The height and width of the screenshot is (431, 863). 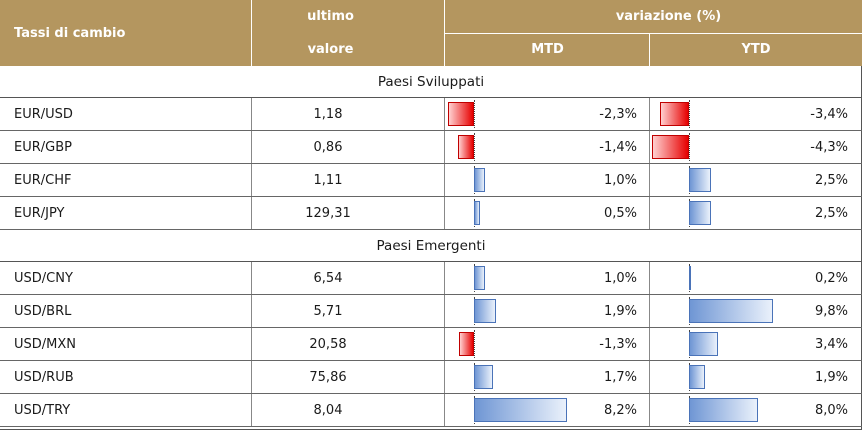 I want to click on mtd-cell: -1,3%, so click(x=547, y=344).